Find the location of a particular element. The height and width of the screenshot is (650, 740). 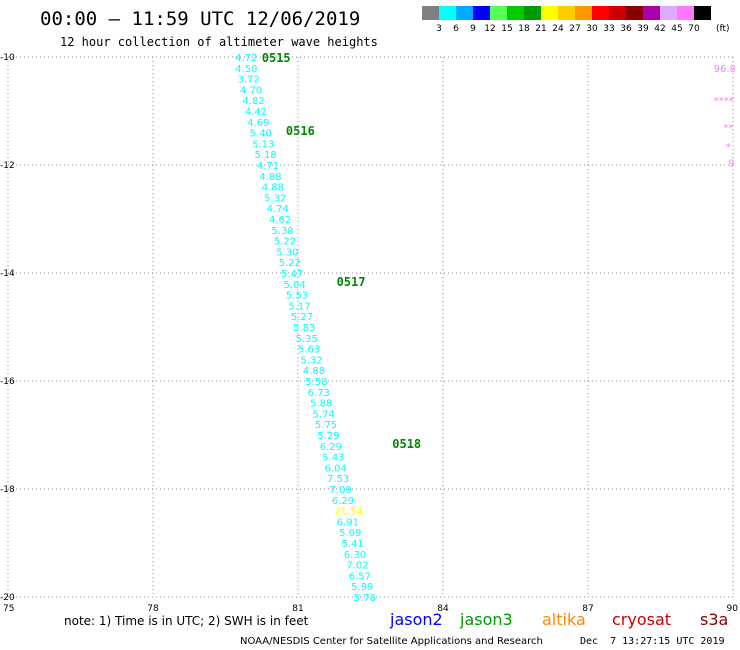

colorbar-tick: 9 is located at coordinates (473, 29).